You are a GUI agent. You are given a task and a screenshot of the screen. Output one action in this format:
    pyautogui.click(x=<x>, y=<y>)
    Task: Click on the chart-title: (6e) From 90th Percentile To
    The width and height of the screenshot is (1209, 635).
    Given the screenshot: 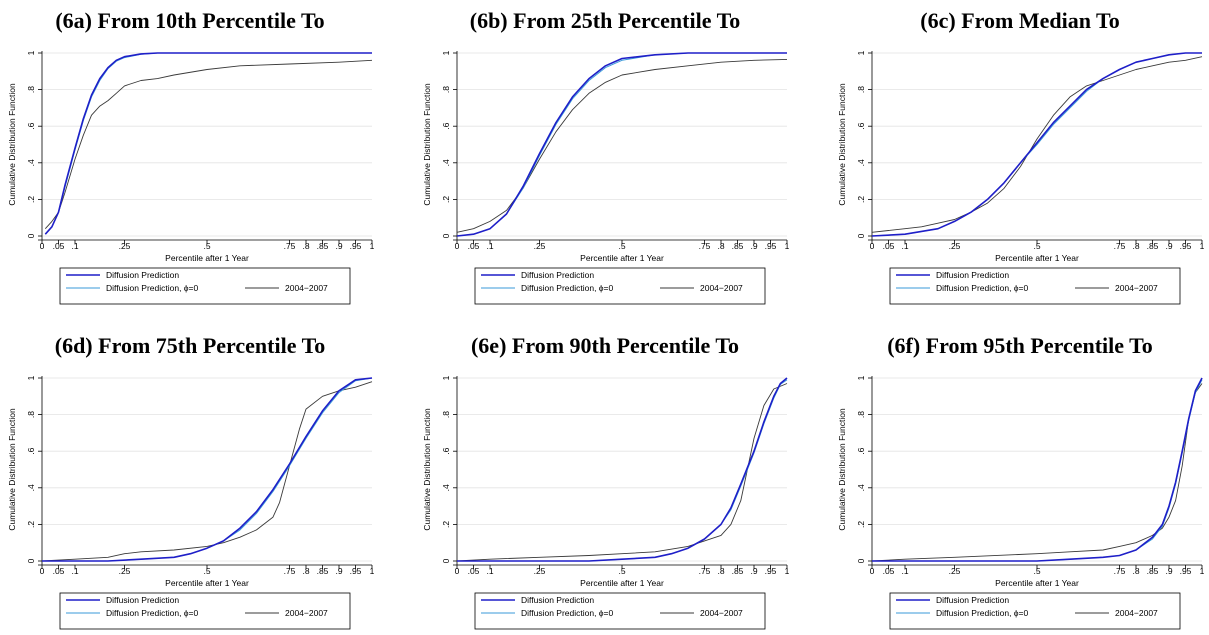 What is the action you would take?
    pyautogui.click(x=605, y=345)
    